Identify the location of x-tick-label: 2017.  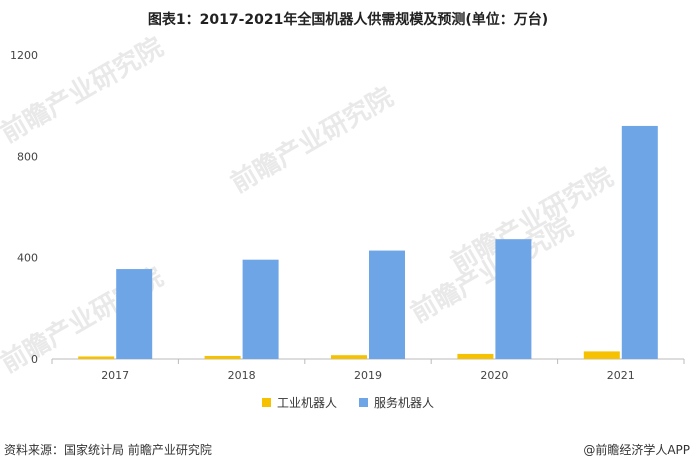
(115, 375).